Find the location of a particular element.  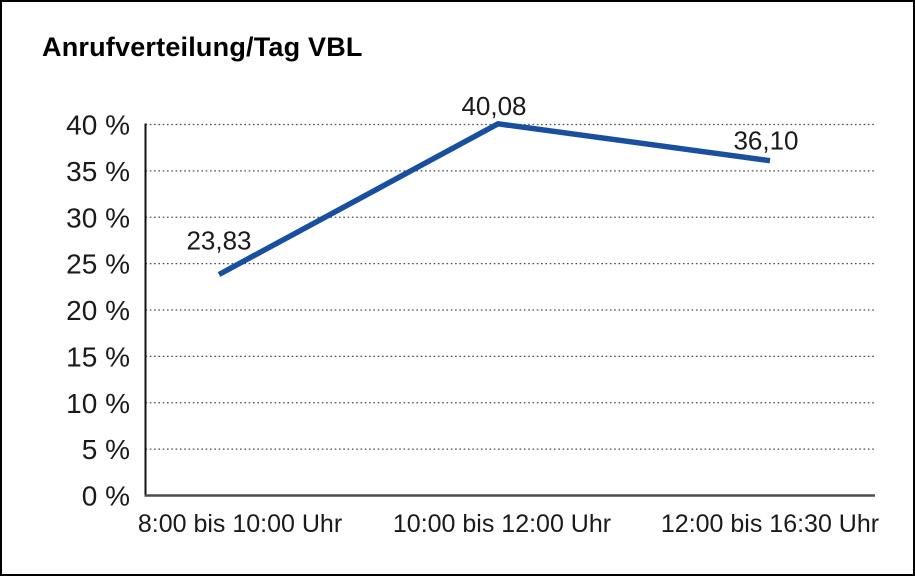

x-tick-label: 12:00 bis 16:30 Uhr is located at coordinates (770, 524).